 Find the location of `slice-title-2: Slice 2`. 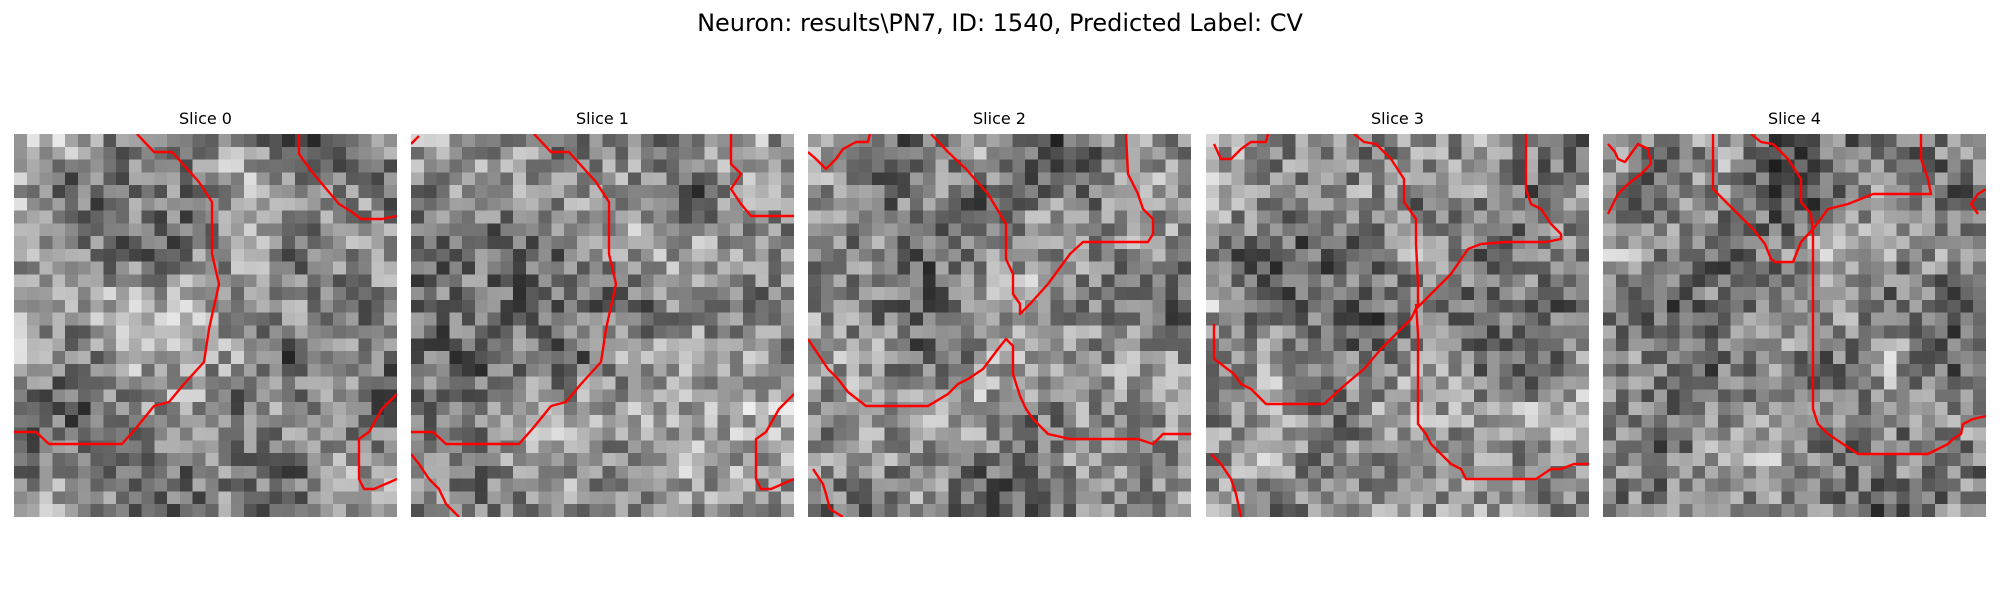

slice-title-2: Slice 2 is located at coordinates (999, 118).